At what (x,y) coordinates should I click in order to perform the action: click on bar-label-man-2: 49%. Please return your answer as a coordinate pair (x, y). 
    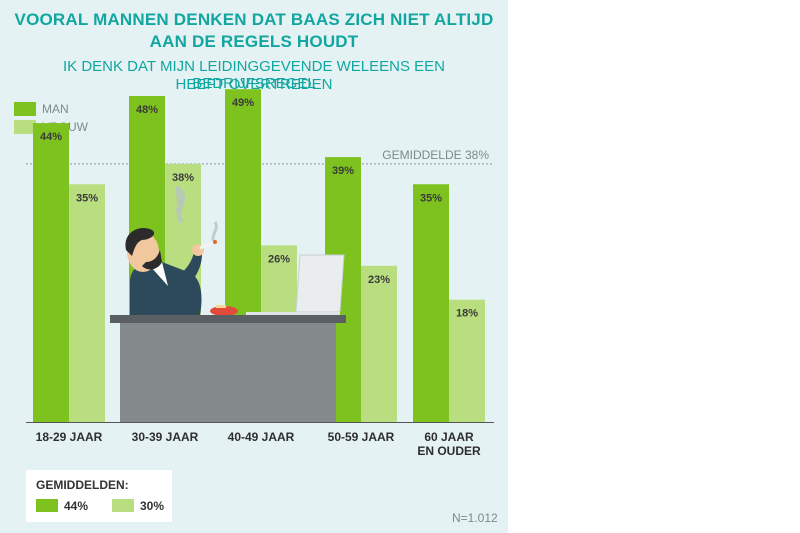
    Looking at the image, I should click on (243, 103).